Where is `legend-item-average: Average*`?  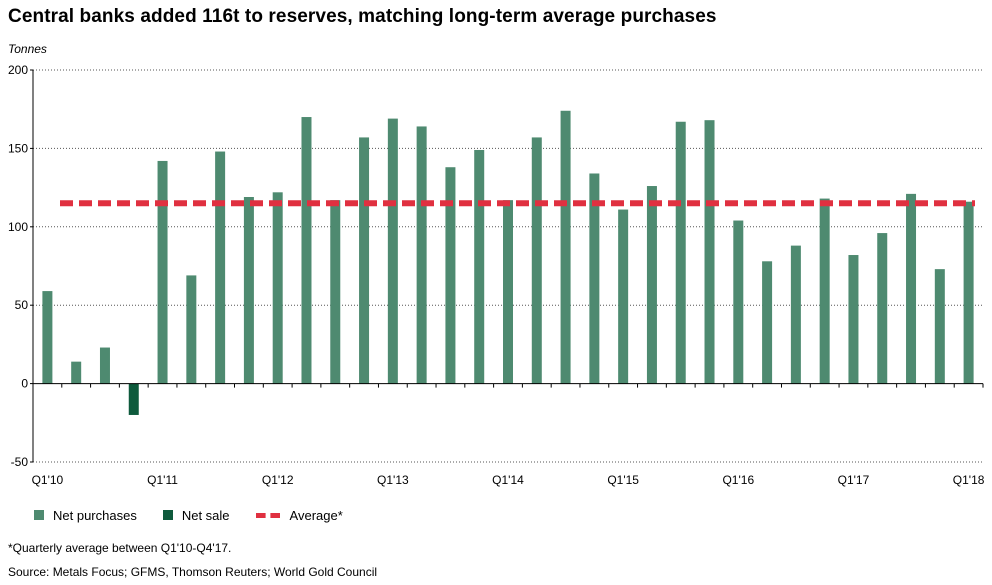 legend-item-average: Average* is located at coordinates (299, 515).